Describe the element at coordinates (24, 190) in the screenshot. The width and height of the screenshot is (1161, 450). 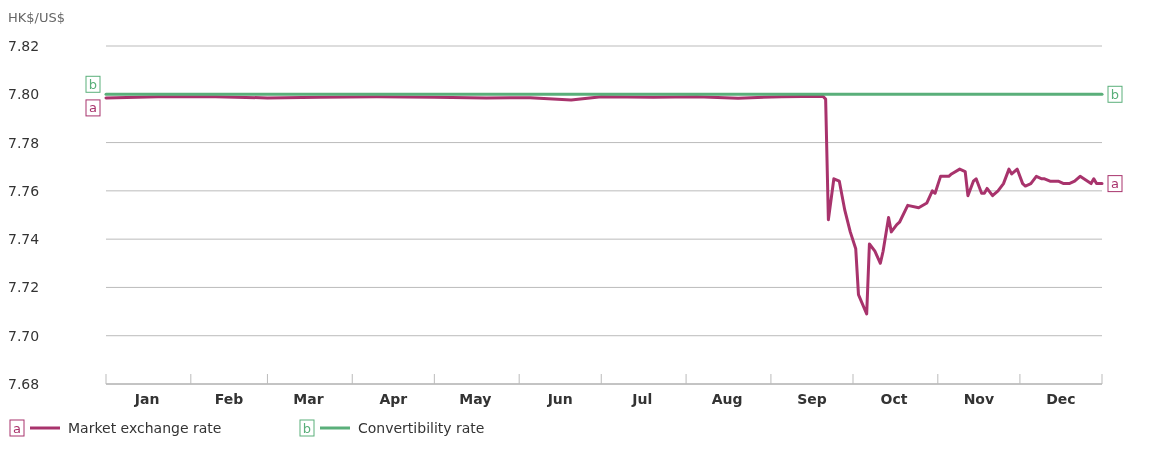
I see `y-tick-label: 7.76` at that location.